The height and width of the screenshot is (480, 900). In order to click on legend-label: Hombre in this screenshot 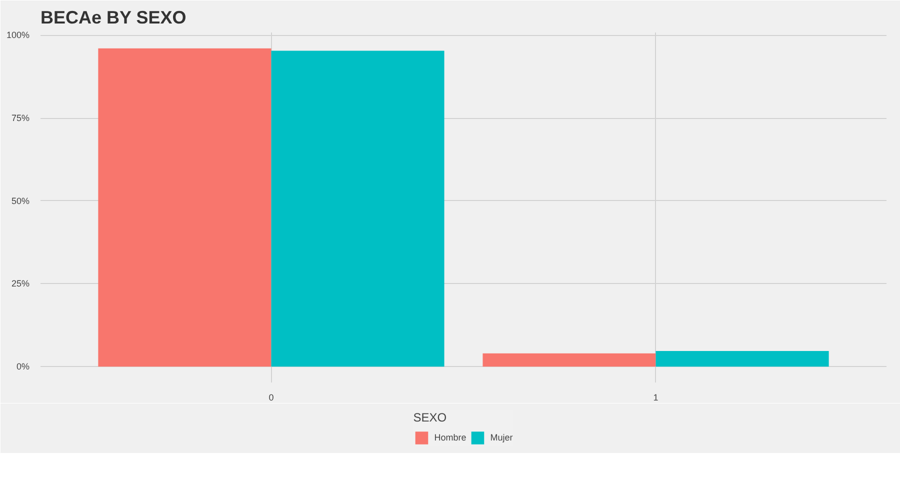, I will do `click(450, 437)`.